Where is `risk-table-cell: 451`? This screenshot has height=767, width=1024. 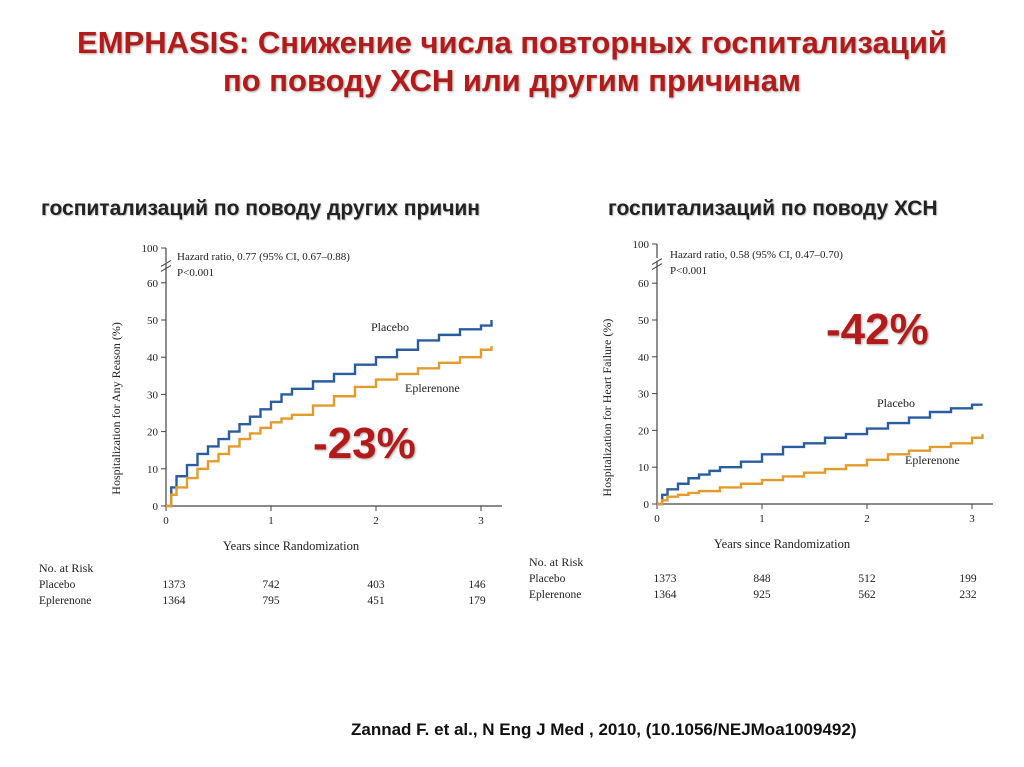
risk-table-cell: 451 is located at coordinates (376, 601).